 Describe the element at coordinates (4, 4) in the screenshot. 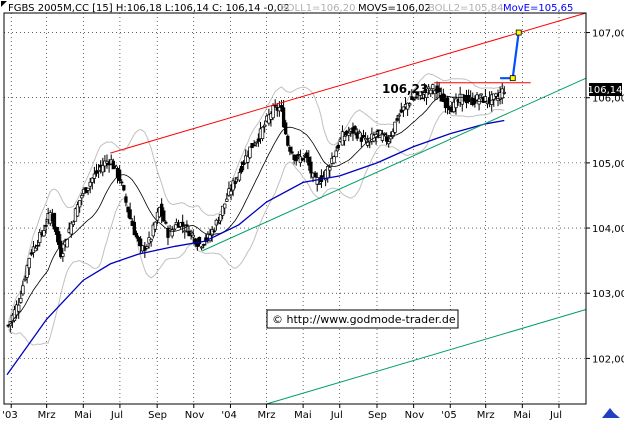

I see `corner-marker-icon` at that location.